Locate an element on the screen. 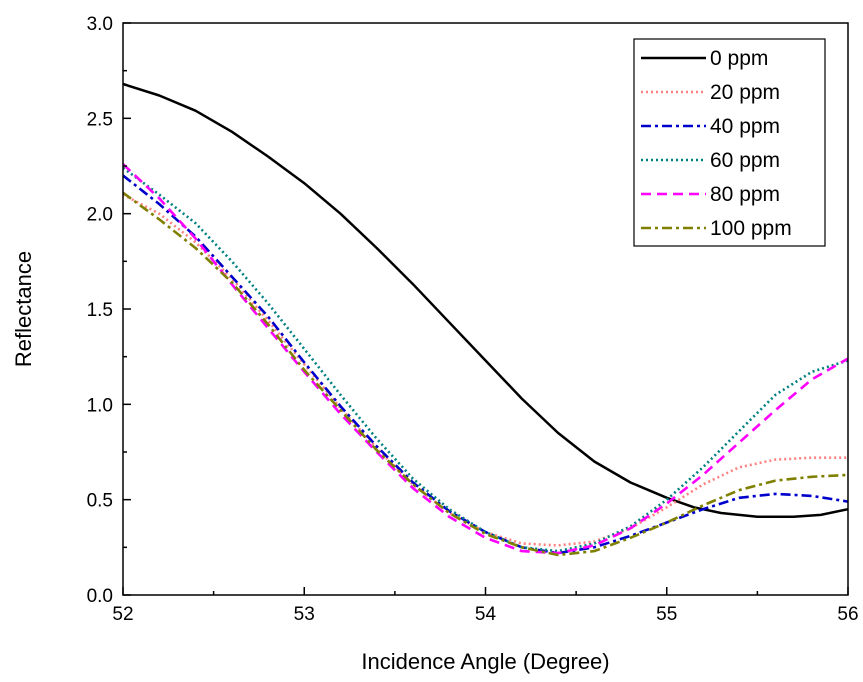 This screenshot has height=682, width=863. legend: 0 ppm 20 ppm 40 ppm 60 ppm 80 ppm 100 ppm is located at coordinates (729, 142).